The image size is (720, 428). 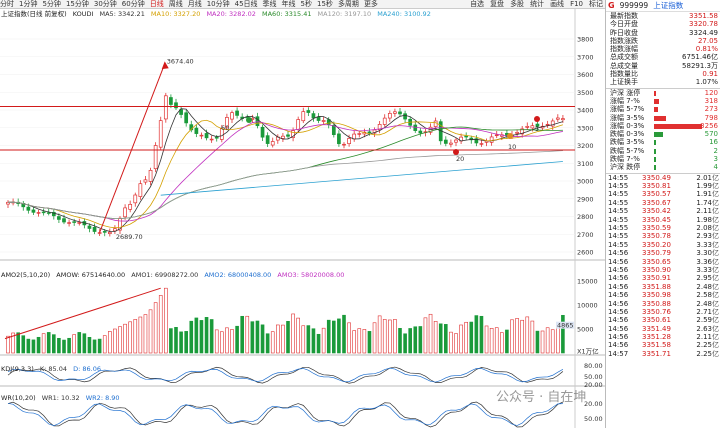 What do you see at coordinates (175, 4) in the screenshot?
I see `period-tab: 周线` at bounding box center [175, 4].